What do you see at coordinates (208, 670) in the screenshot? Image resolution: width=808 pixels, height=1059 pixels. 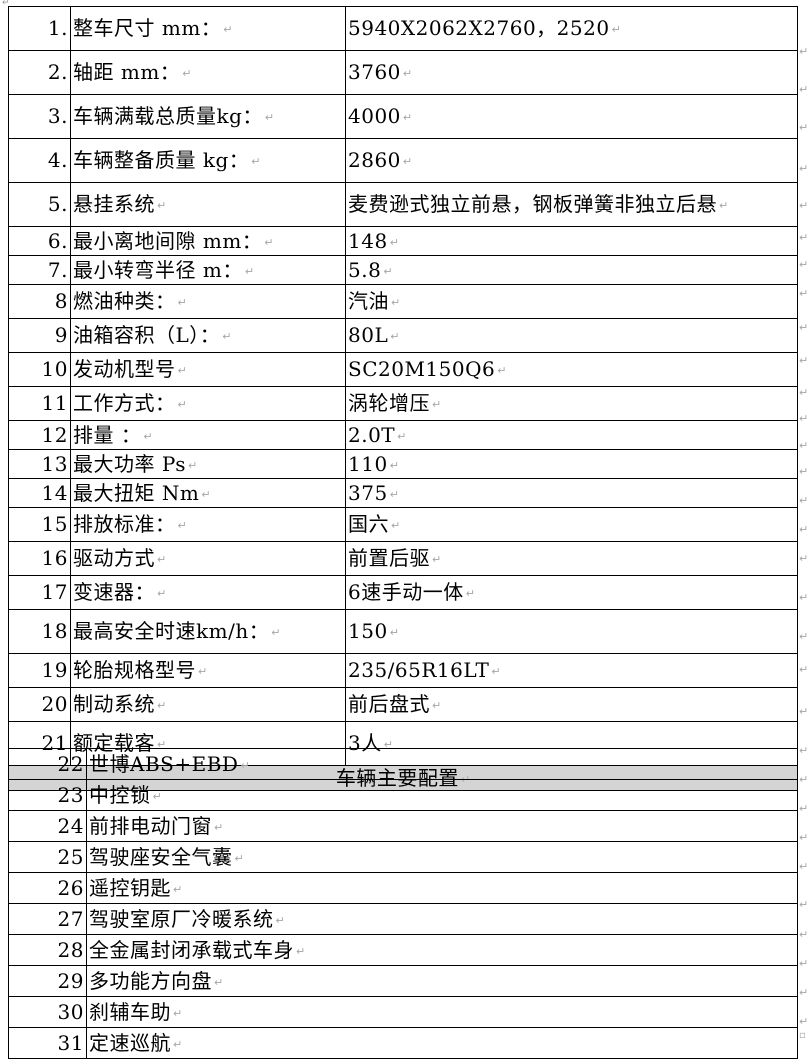 I see `row-label: 轮胎规格型号 ↵` at bounding box center [208, 670].